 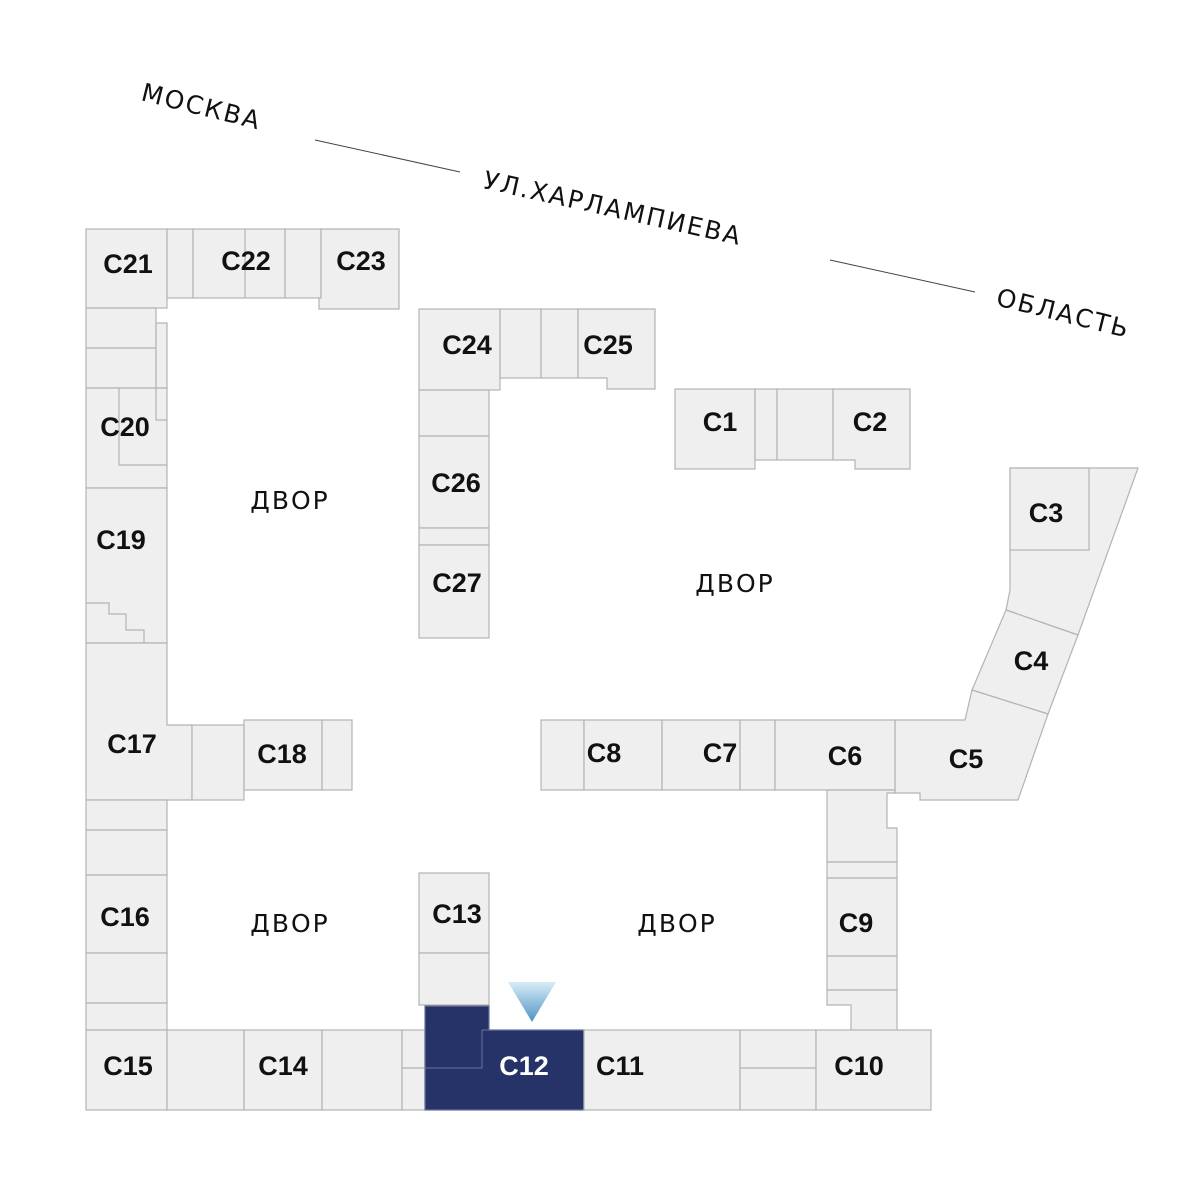 What do you see at coordinates (720, 753) in the screenshot?
I see `unit-label-c7: С7` at bounding box center [720, 753].